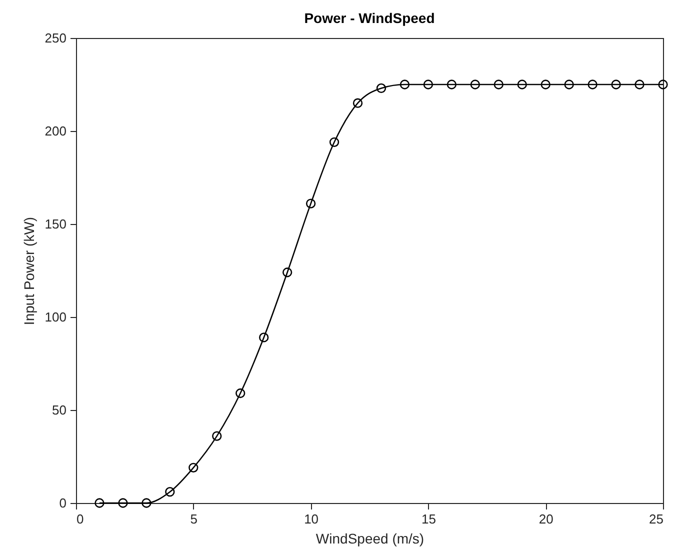  What do you see at coordinates (428, 519) in the screenshot?
I see `x-tick-label: 15` at bounding box center [428, 519].